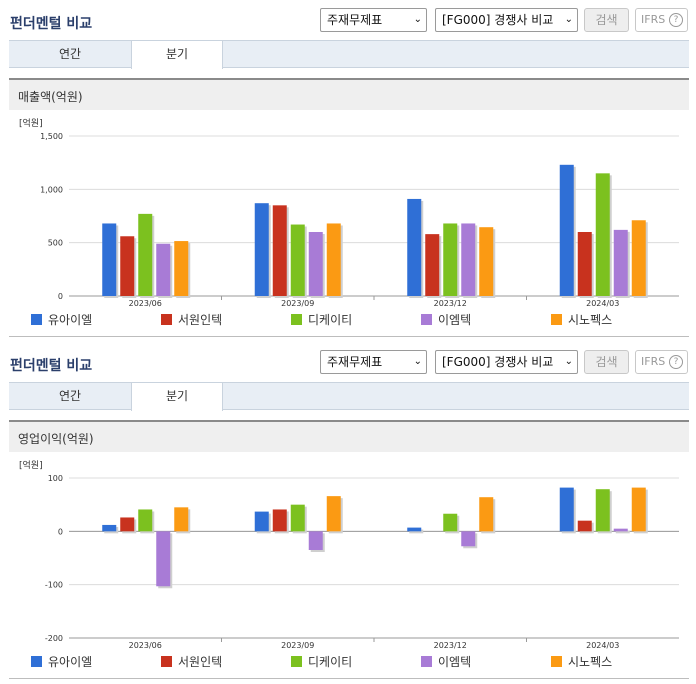  I want to click on chart-subtitle: 영업이익(억원), so click(56, 439).